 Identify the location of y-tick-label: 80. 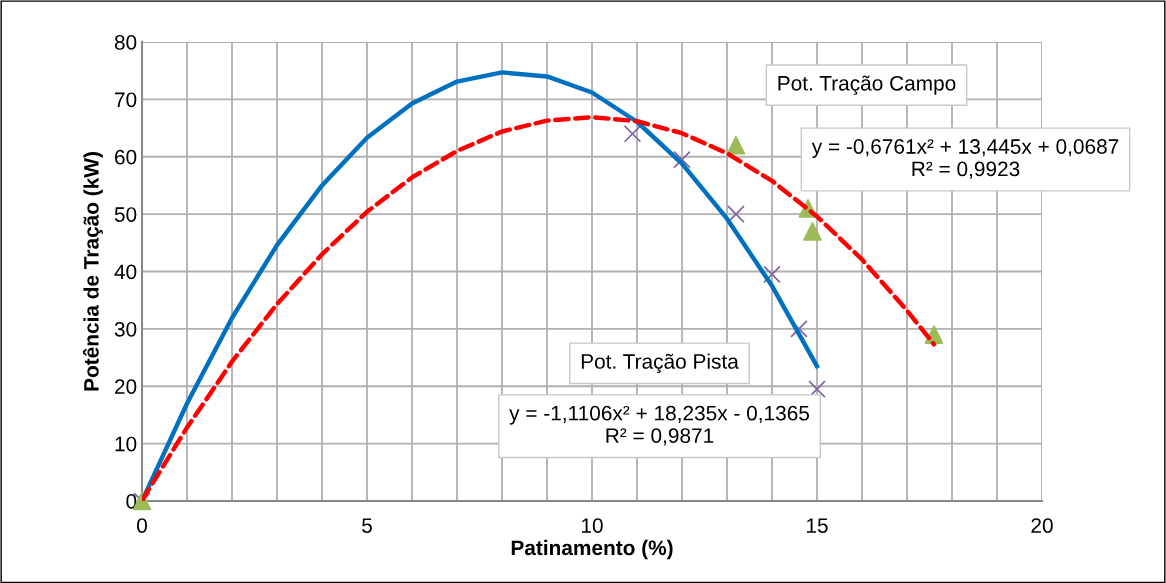
(125, 42).